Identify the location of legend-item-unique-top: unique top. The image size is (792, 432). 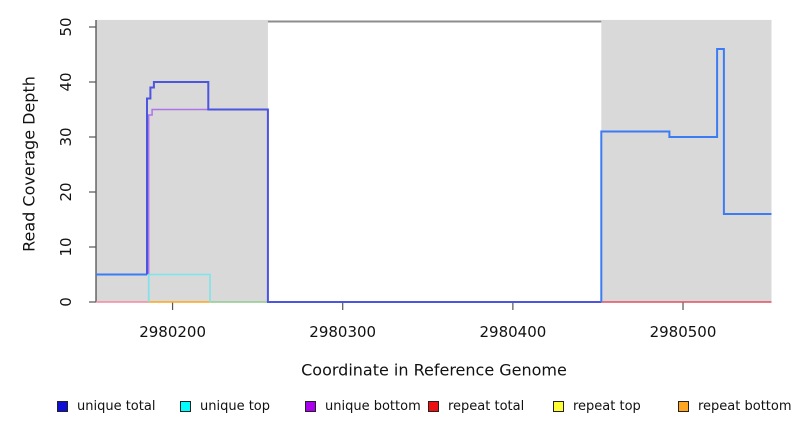
(225, 406).